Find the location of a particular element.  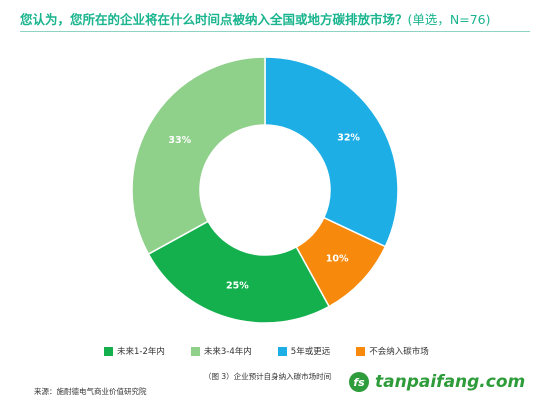

legend-label: 5年或更远 is located at coordinates (310, 352).